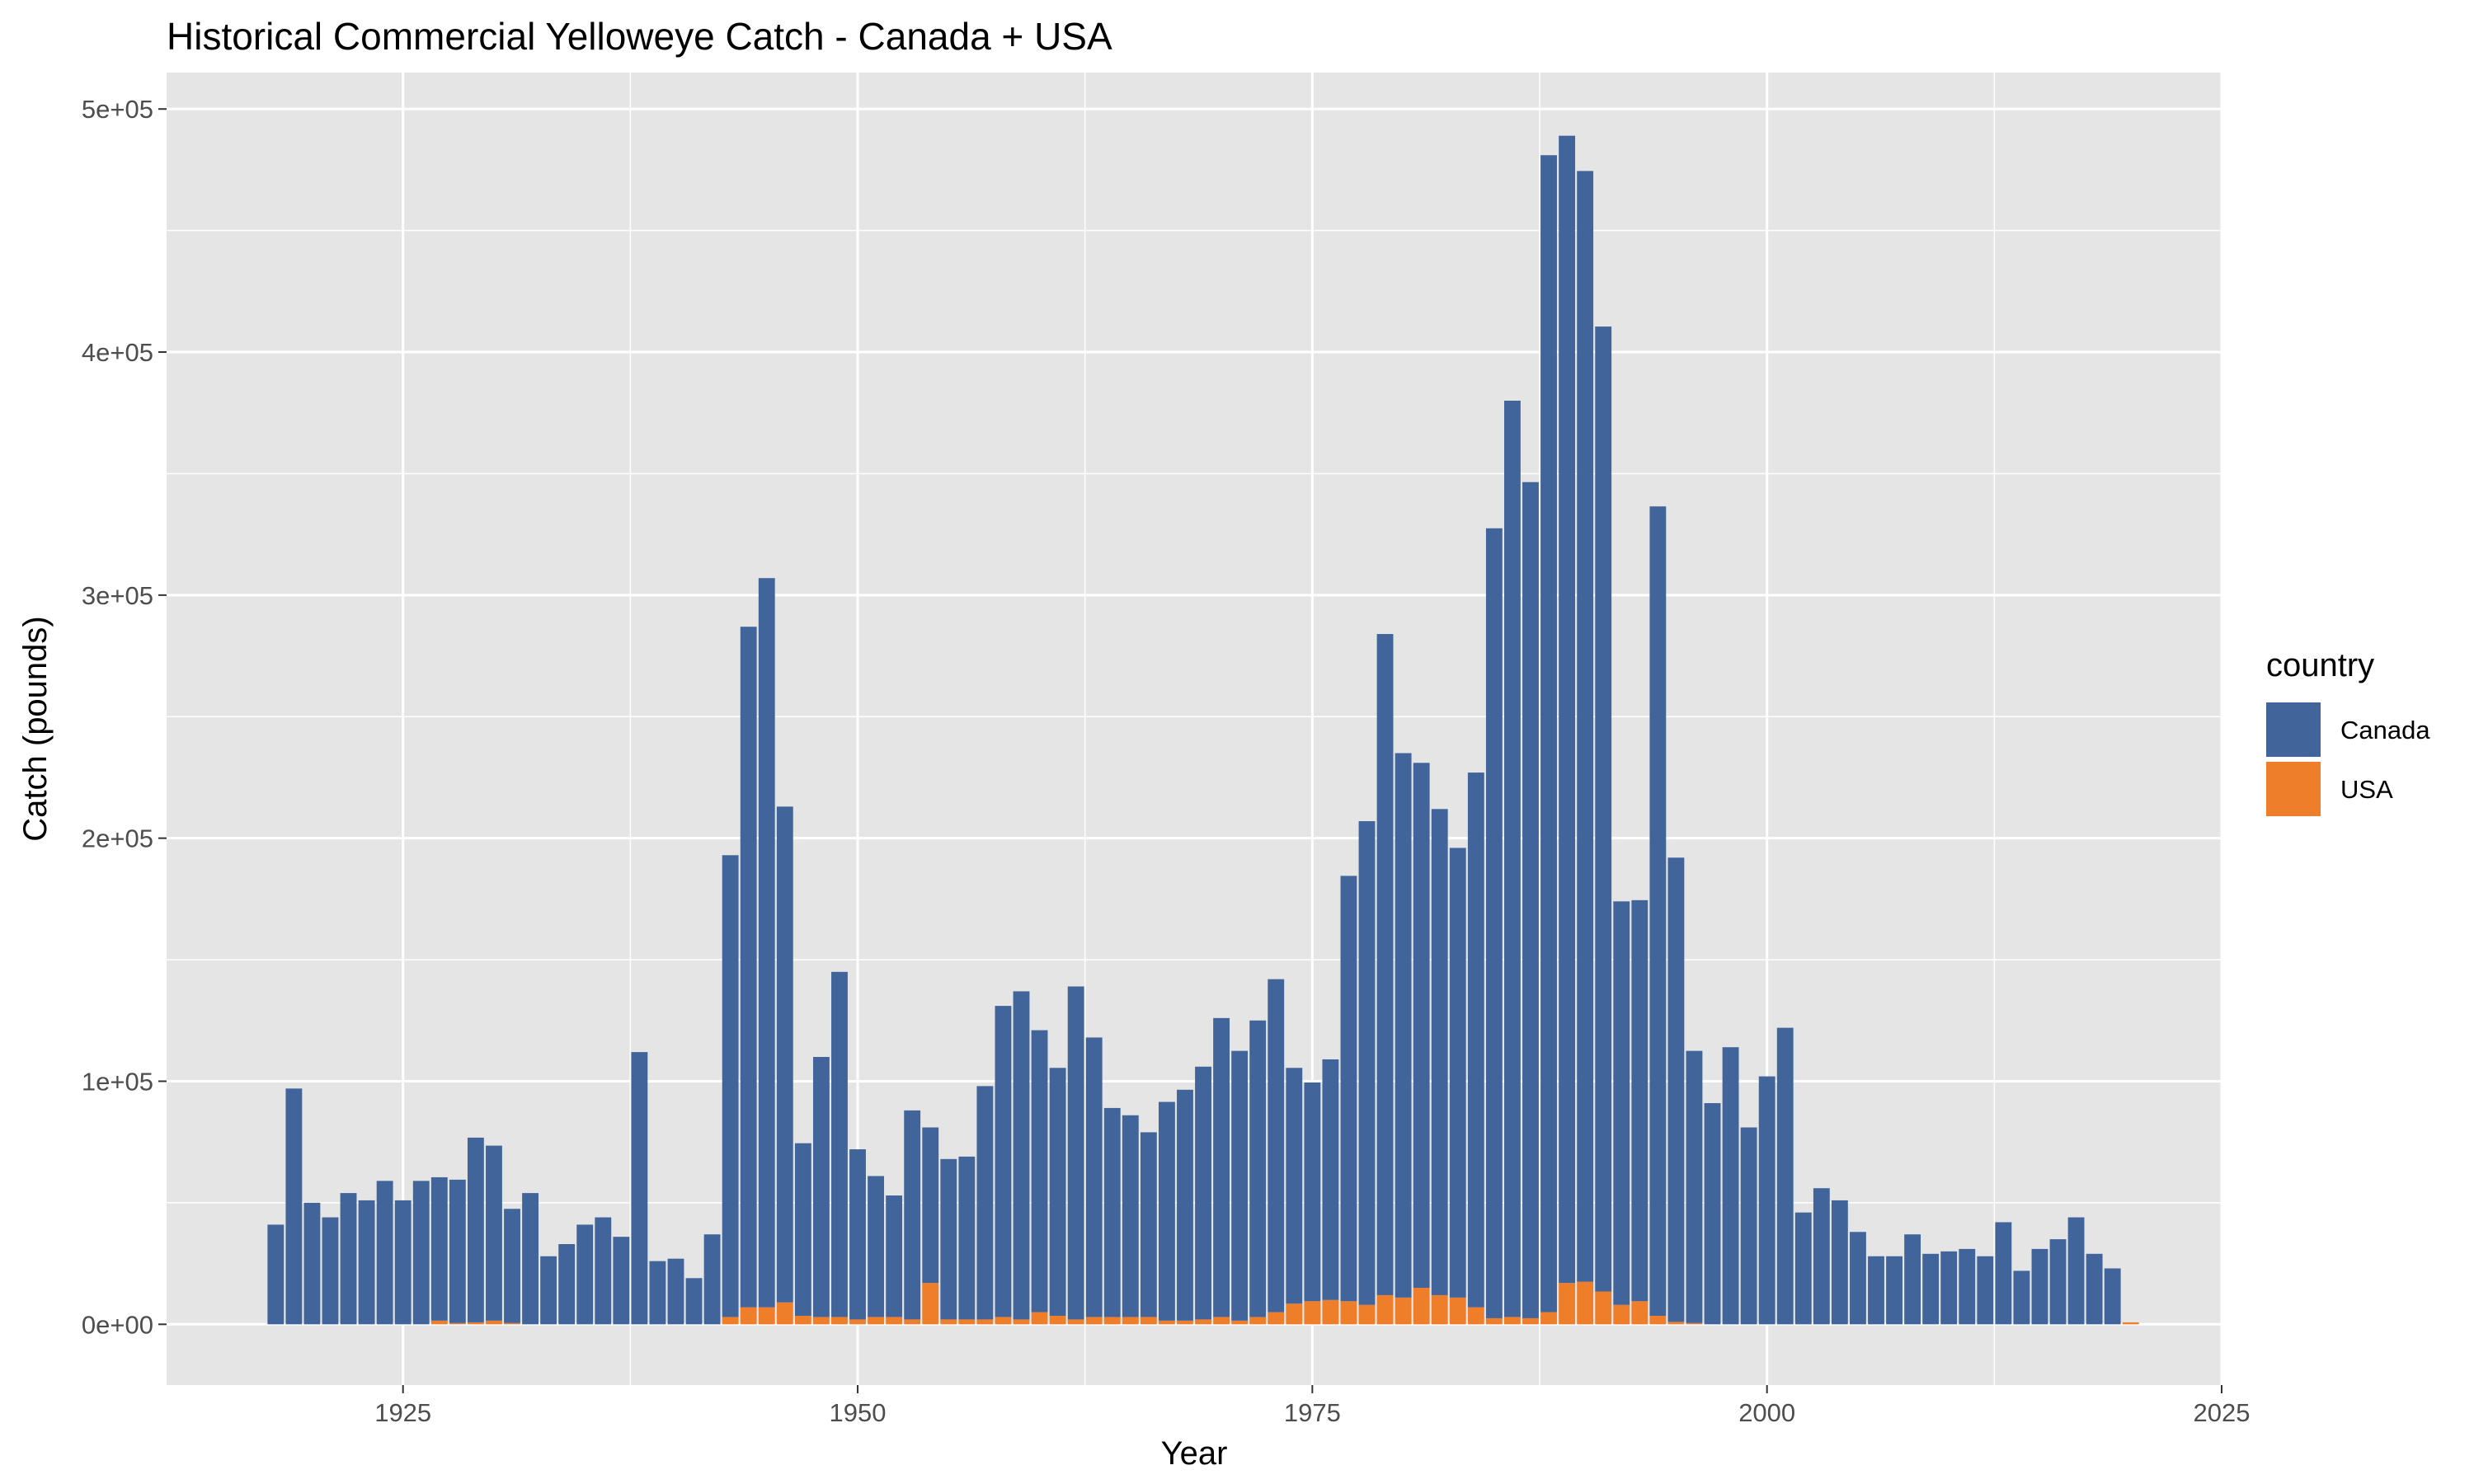 This screenshot has width=2474, height=1484. What do you see at coordinates (748, 1316) in the screenshot?
I see `bar-usa-1944` at bounding box center [748, 1316].